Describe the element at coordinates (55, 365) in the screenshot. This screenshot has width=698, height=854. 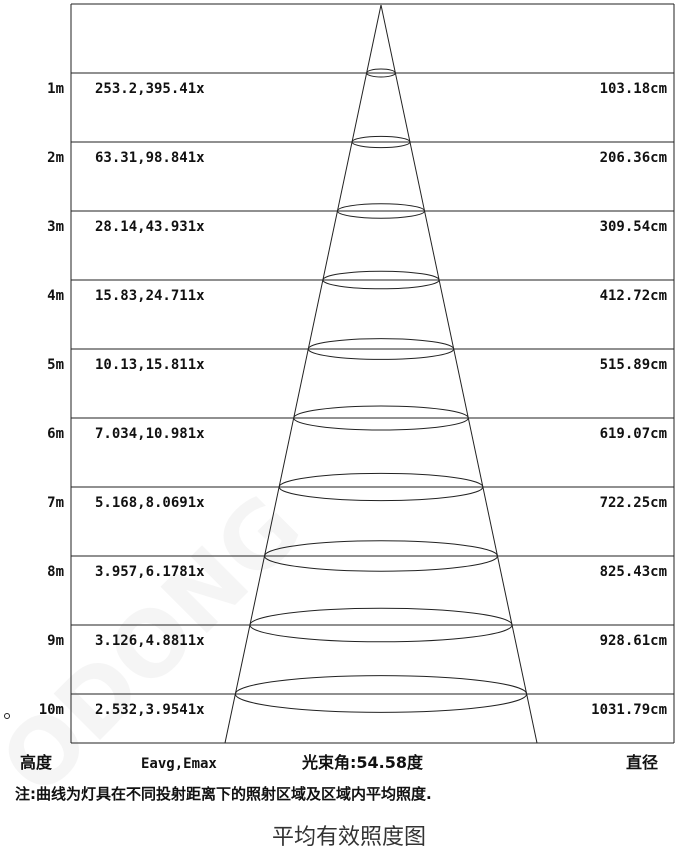
I see `row-height-label: 5m` at that location.